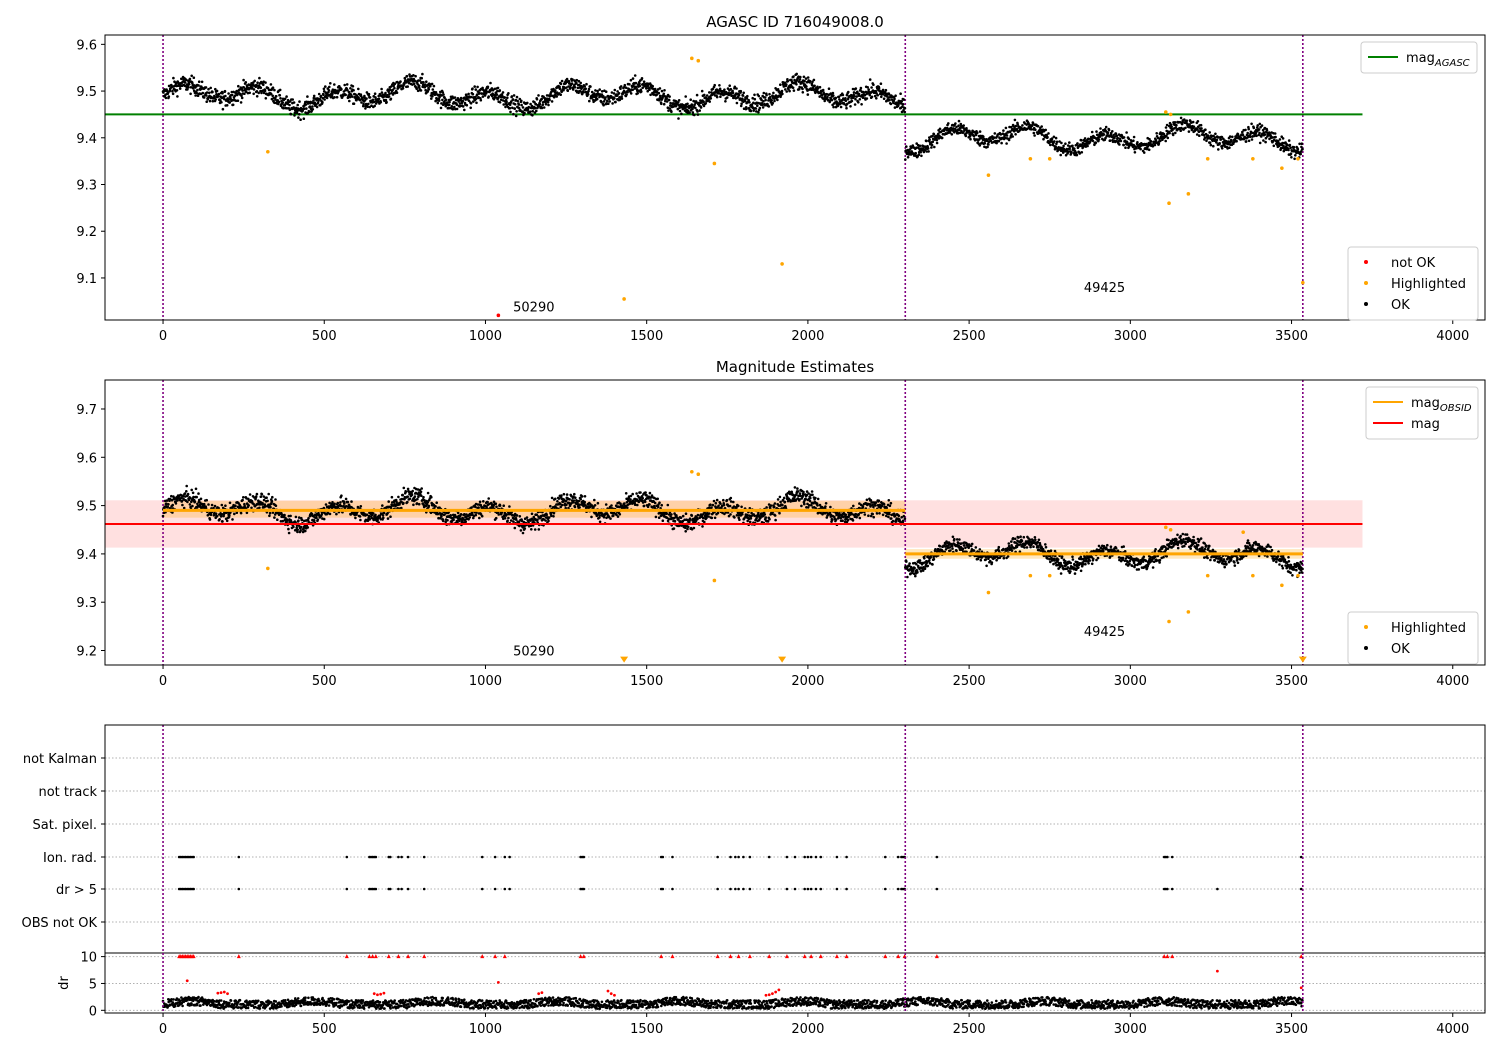 This screenshot has height=1054, width=1500. What do you see at coordinates (324, 336) in the screenshot?
I see `x-tick-label: 500` at bounding box center [324, 336].